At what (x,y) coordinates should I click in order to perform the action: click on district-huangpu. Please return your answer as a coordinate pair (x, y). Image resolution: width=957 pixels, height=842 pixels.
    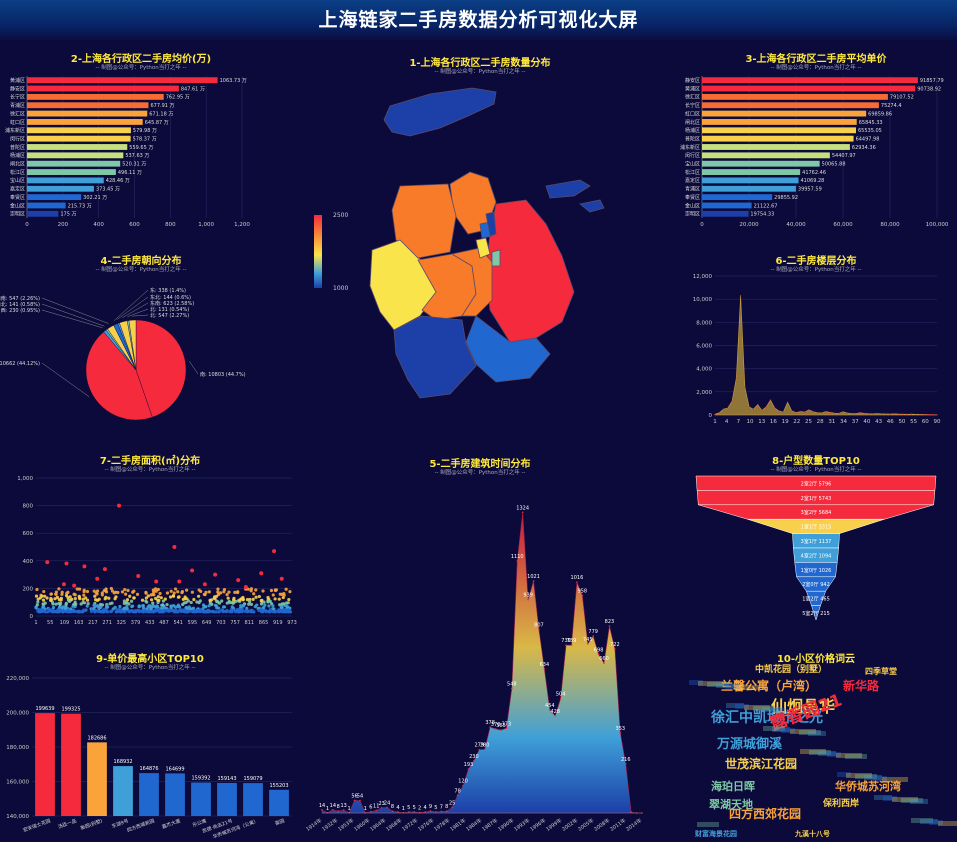
    Looking at the image, I should click on (491, 224).